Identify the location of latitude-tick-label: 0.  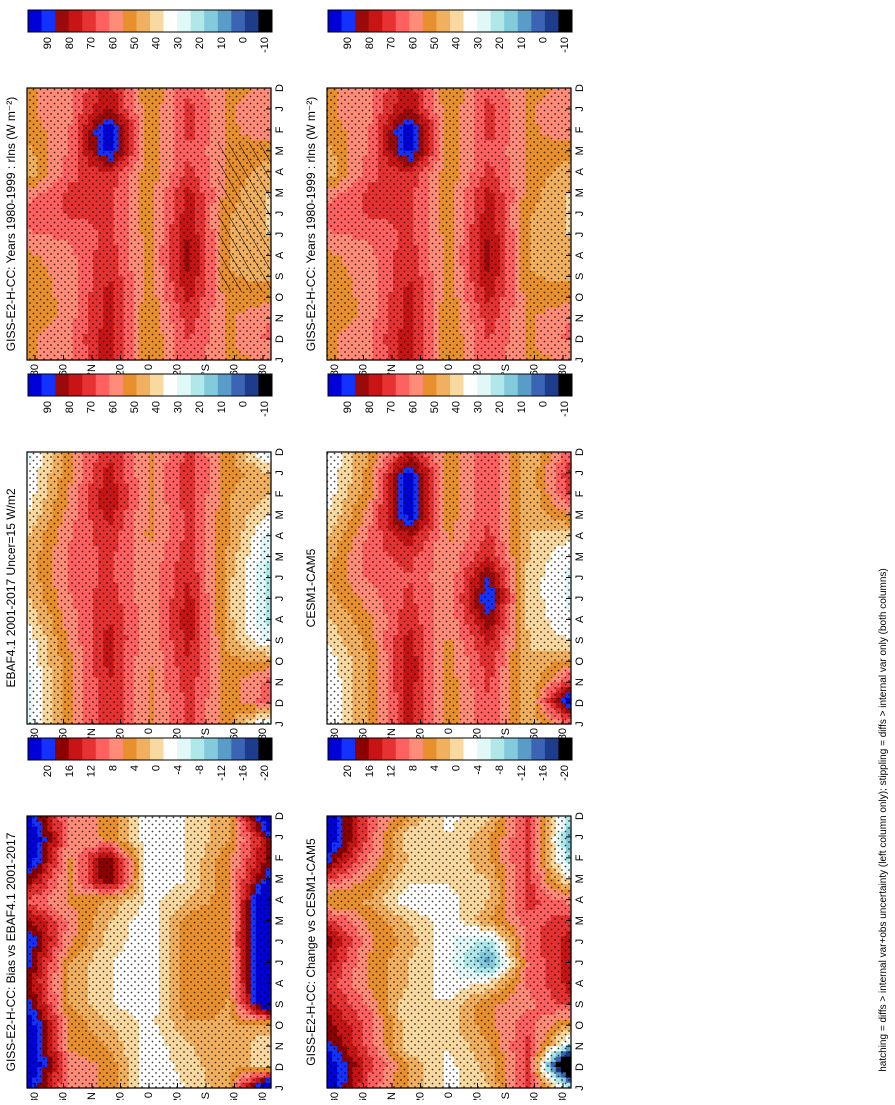
(149, 367).